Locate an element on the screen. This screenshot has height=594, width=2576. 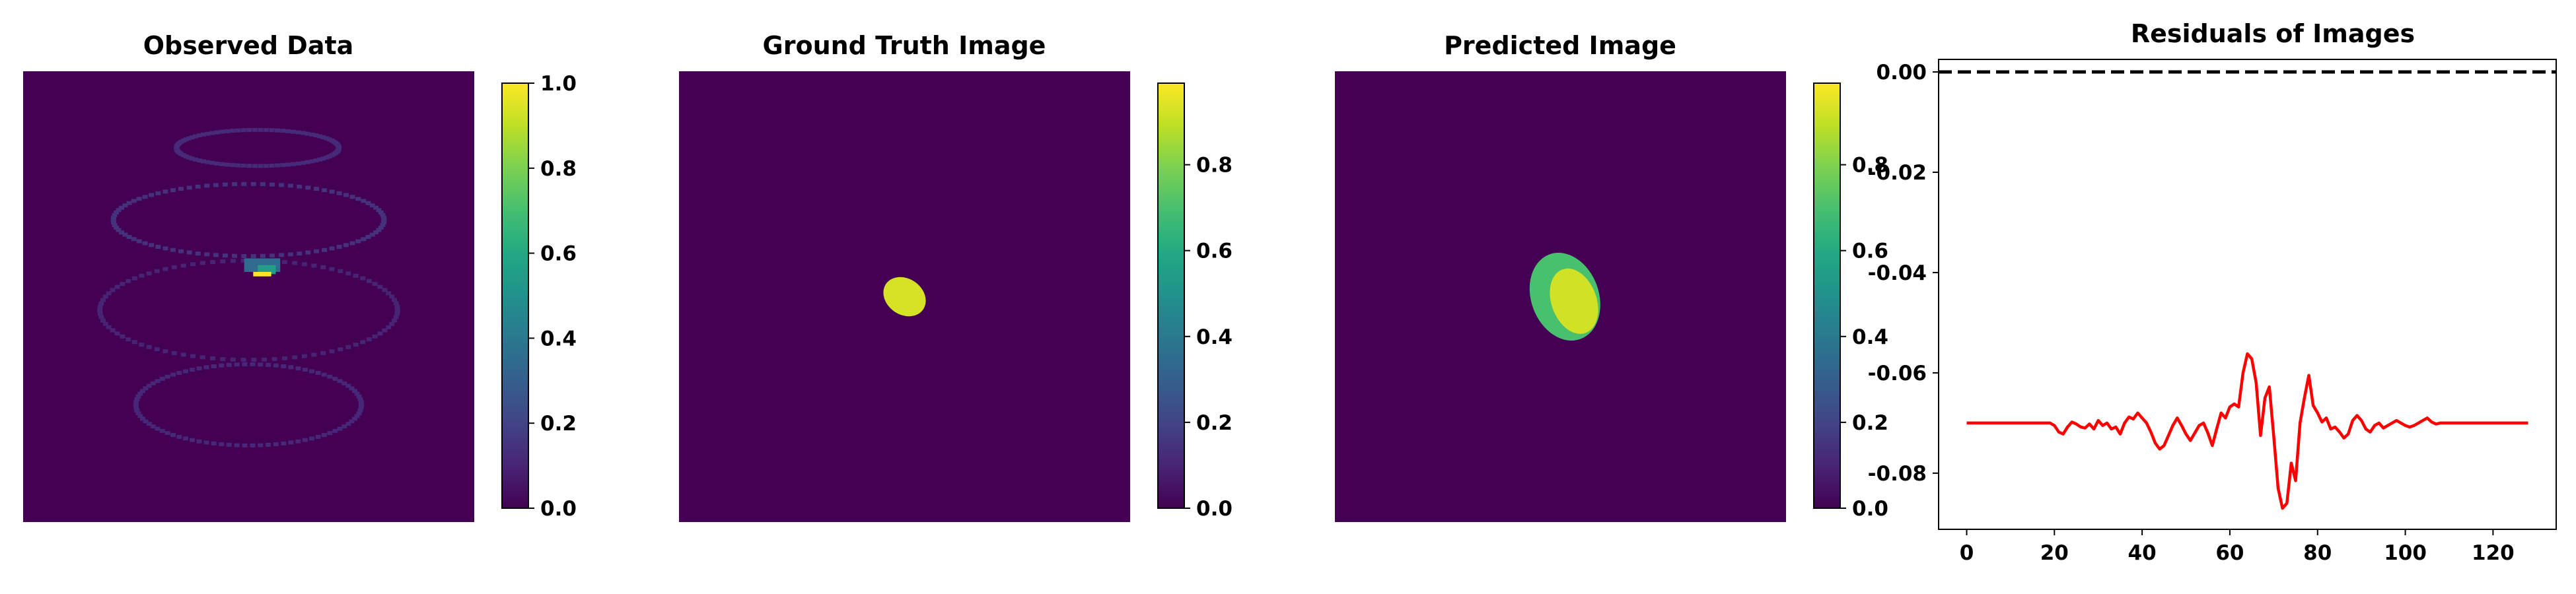
bright-block is located at coordinates (262, 274).